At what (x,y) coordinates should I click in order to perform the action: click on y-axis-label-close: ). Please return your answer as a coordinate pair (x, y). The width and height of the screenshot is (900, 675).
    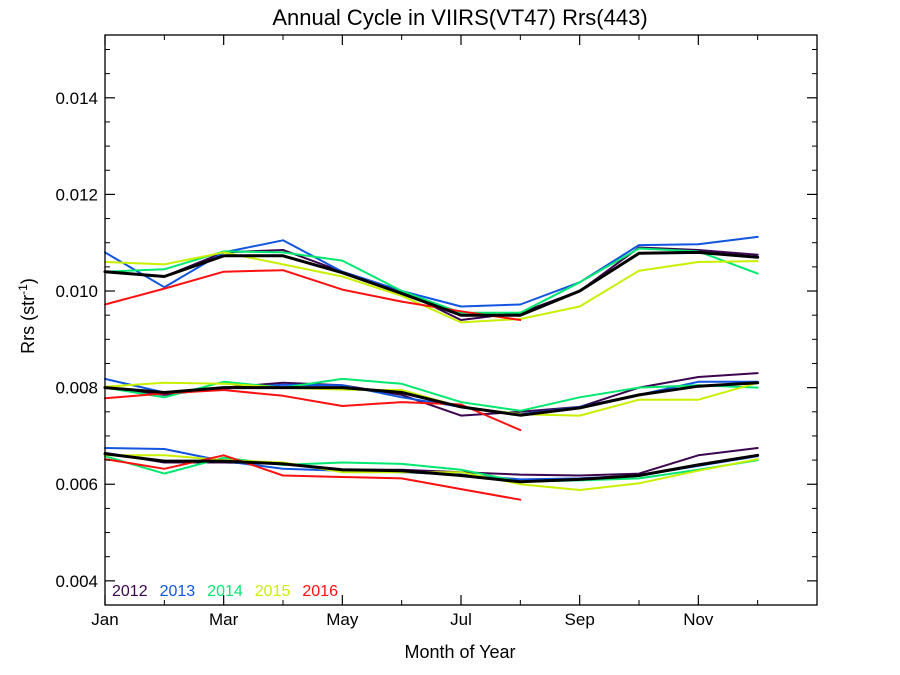
    Looking at the image, I should click on (28, 281).